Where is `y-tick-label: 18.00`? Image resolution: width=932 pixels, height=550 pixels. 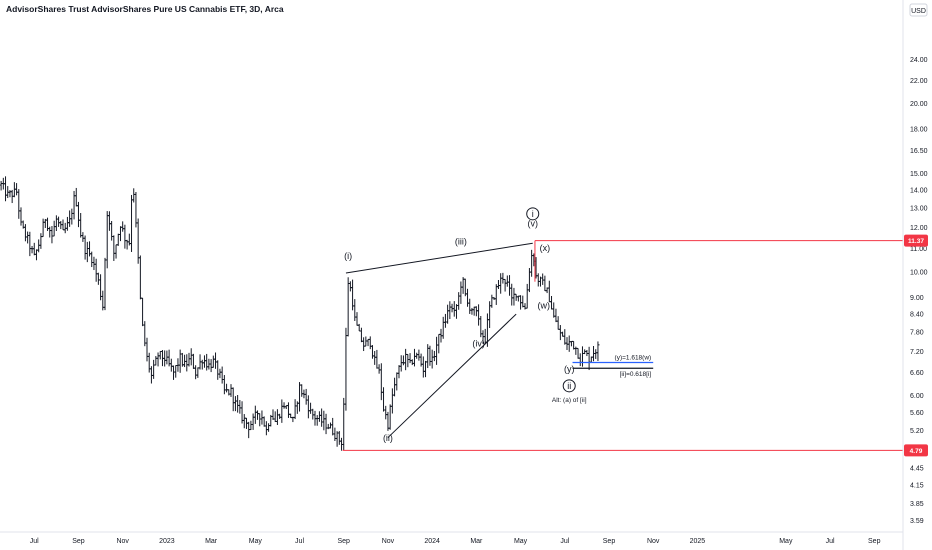 y-tick-label: 18.00 is located at coordinates (919, 130).